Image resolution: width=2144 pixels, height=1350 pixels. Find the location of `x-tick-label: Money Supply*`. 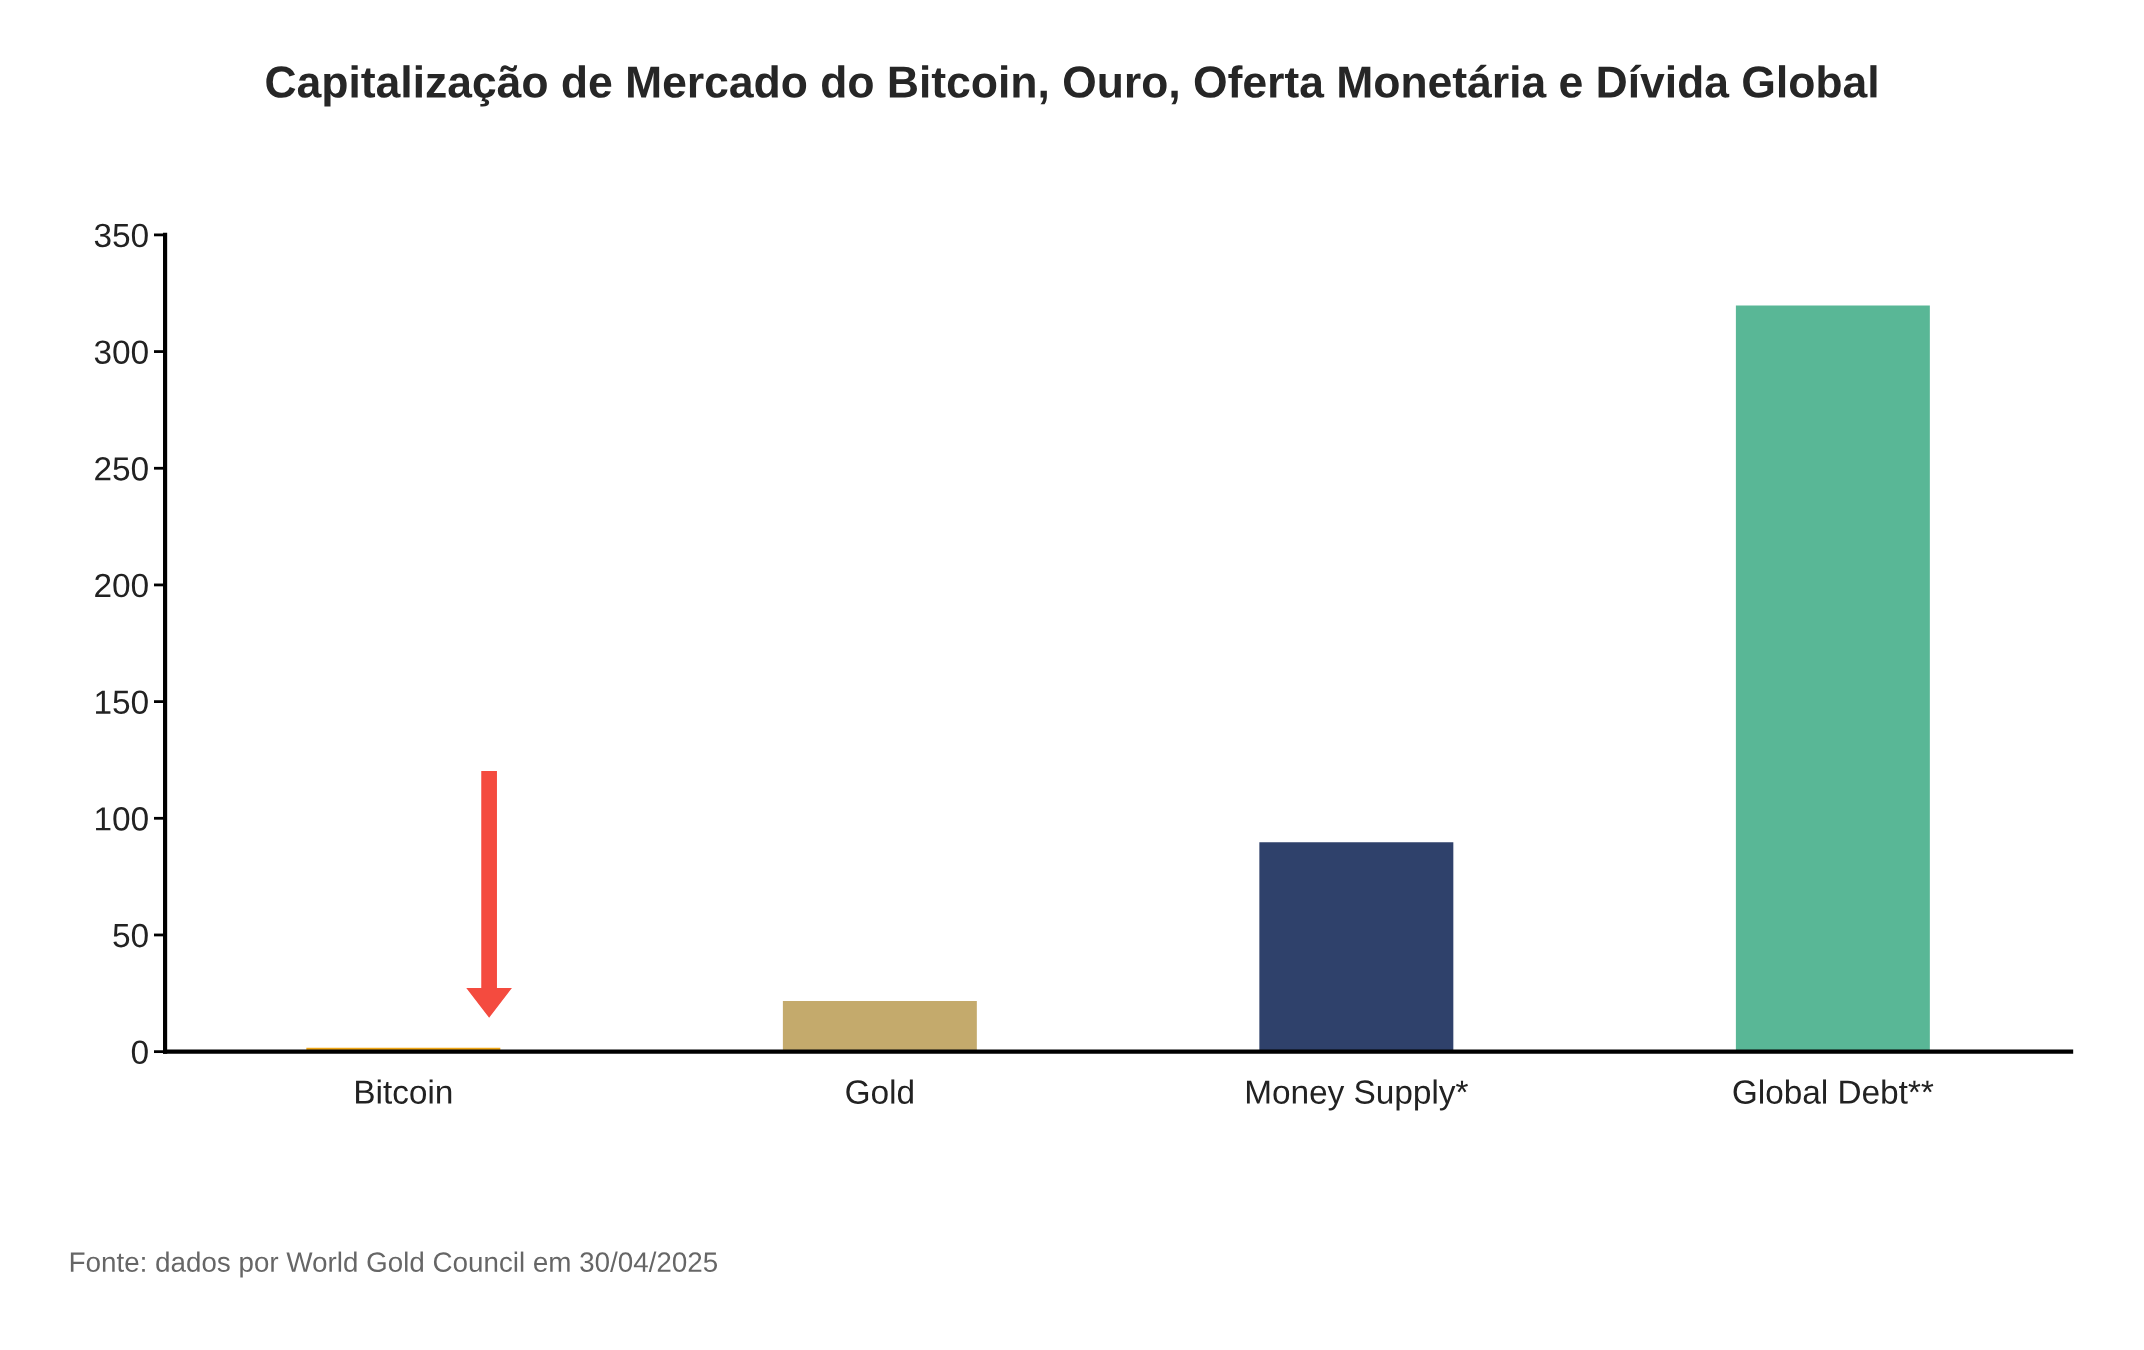

x-tick-label: Money Supply* is located at coordinates (1357, 1095).